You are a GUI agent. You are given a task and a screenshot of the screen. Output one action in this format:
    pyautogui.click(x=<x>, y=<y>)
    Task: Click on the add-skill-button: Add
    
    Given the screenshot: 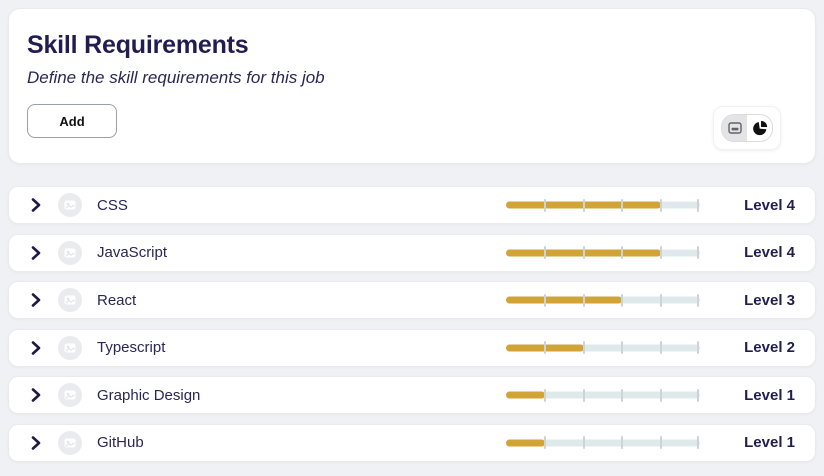 What is the action you would take?
    pyautogui.click(x=72, y=121)
    